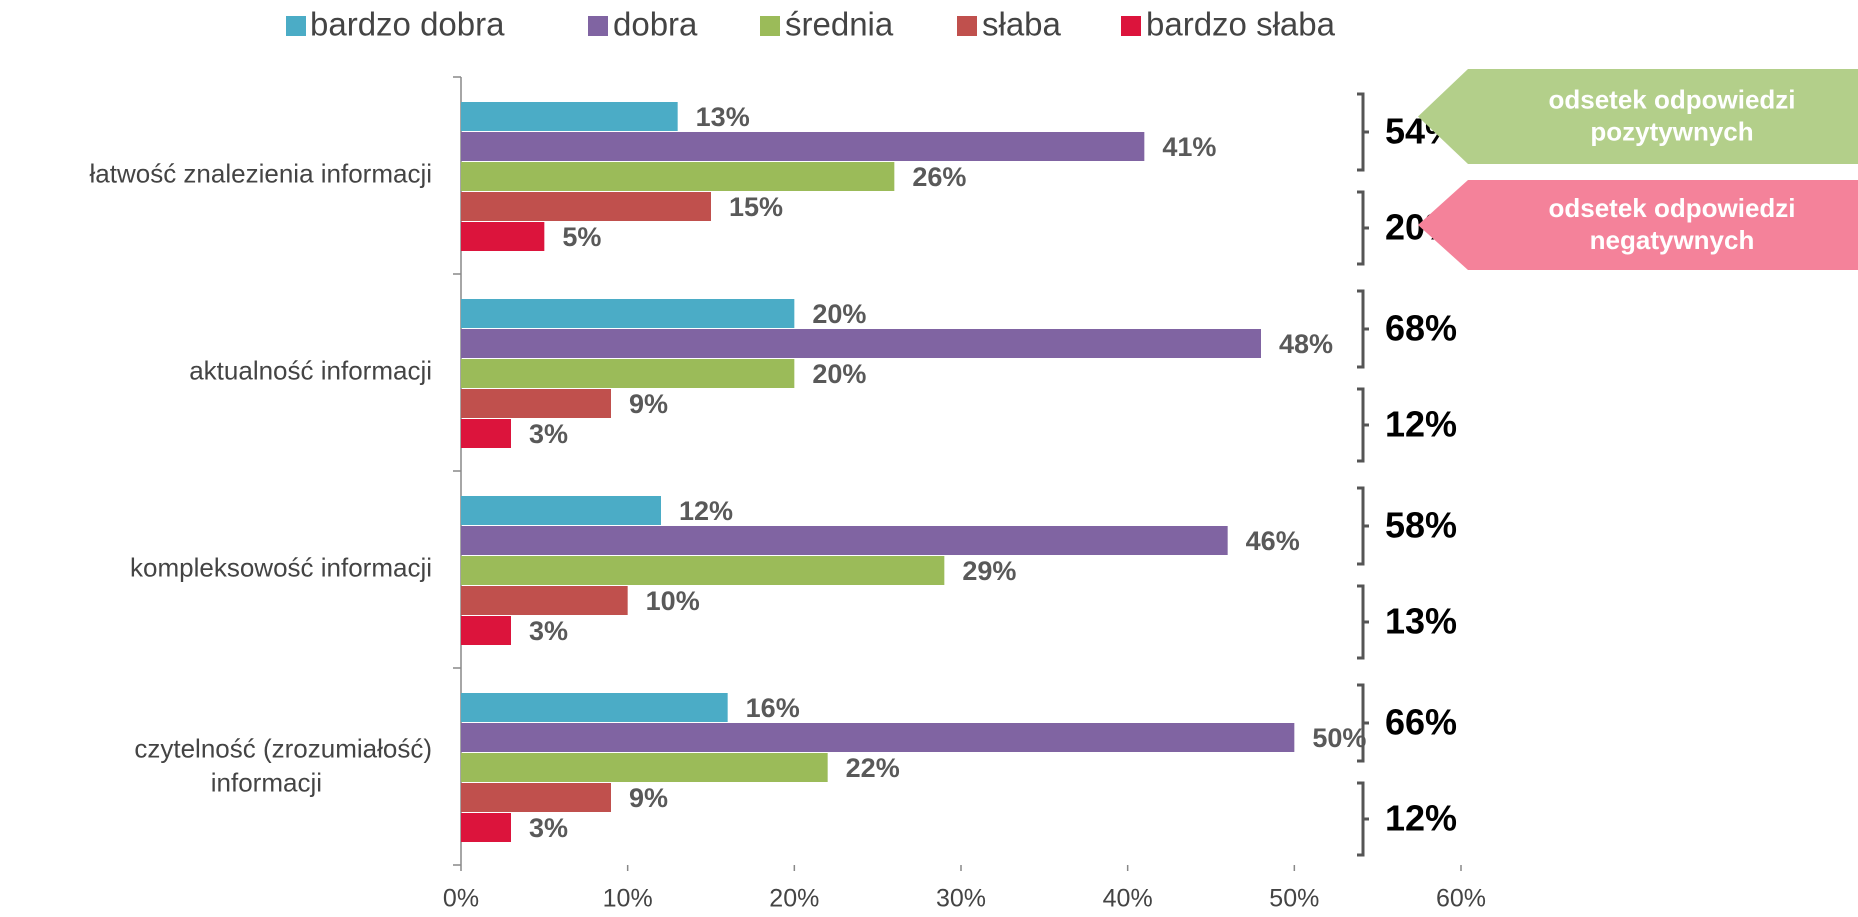 Image resolution: width=1858 pixels, height=917 pixels. What do you see at coordinates (1294, 899) in the screenshot?
I see `x-tick-label: 50%` at bounding box center [1294, 899].